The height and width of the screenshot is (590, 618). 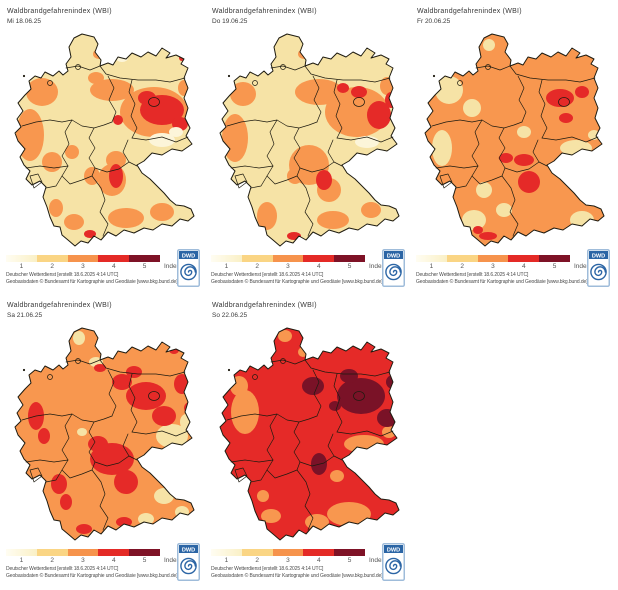 I want to click on legend-color-bar, so click(x=83, y=552).